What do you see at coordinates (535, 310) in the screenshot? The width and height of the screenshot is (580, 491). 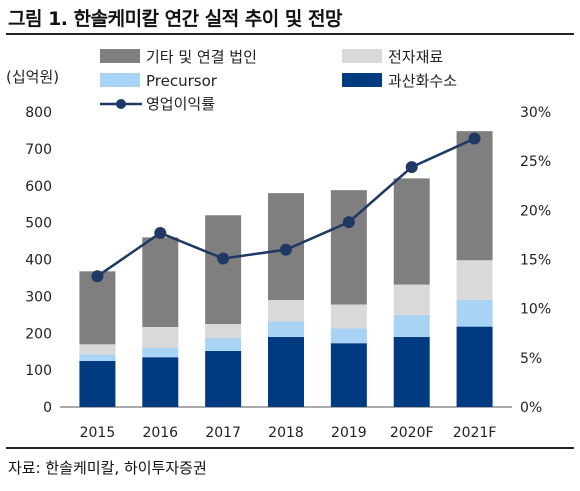 I see `y2-tick-label: 10%` at bounding box center [535, 310].